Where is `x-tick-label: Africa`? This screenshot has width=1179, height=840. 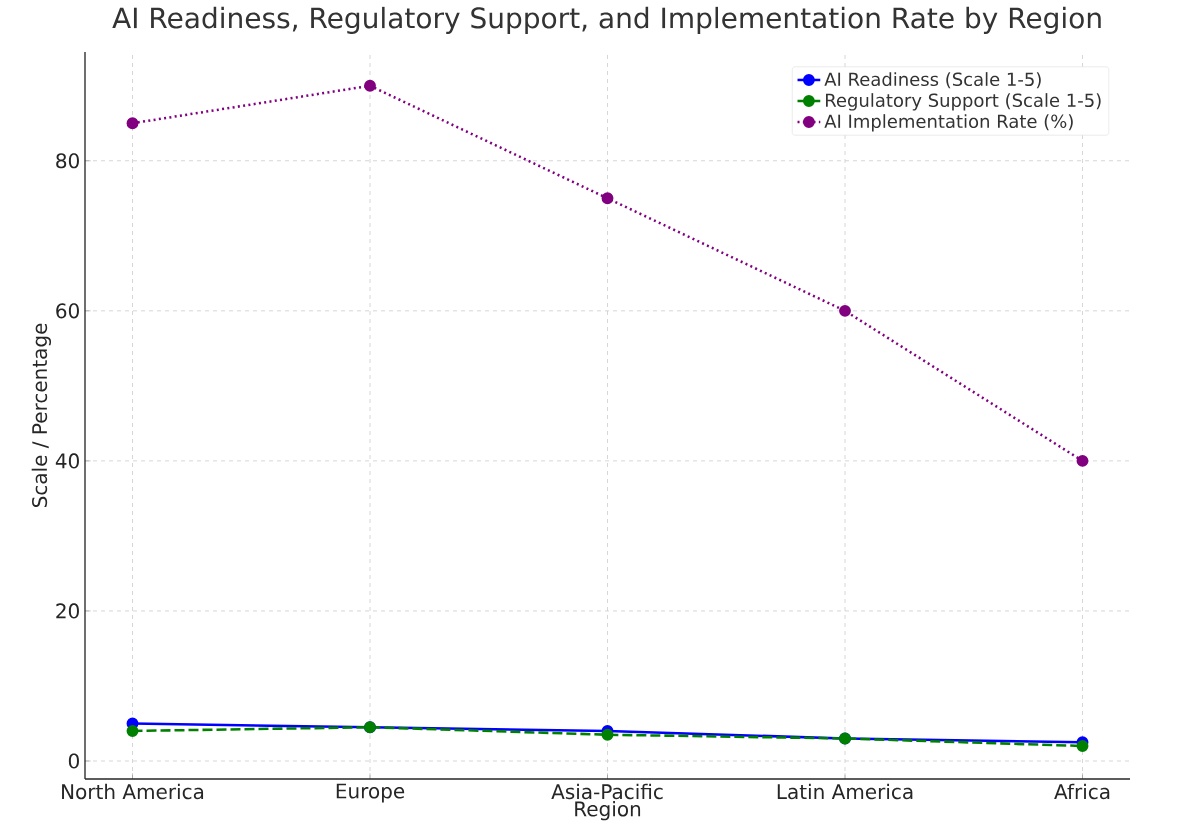 x-tick-label: Africa is located at coordinates (1082, 791).